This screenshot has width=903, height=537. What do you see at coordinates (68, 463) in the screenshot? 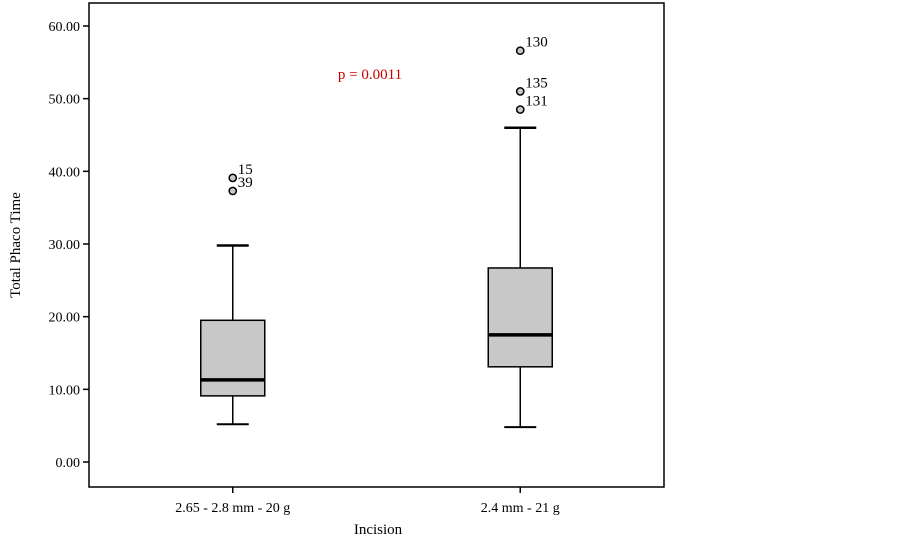
I see `y-tick-label: 0.00` at bounding box center [68, 463].